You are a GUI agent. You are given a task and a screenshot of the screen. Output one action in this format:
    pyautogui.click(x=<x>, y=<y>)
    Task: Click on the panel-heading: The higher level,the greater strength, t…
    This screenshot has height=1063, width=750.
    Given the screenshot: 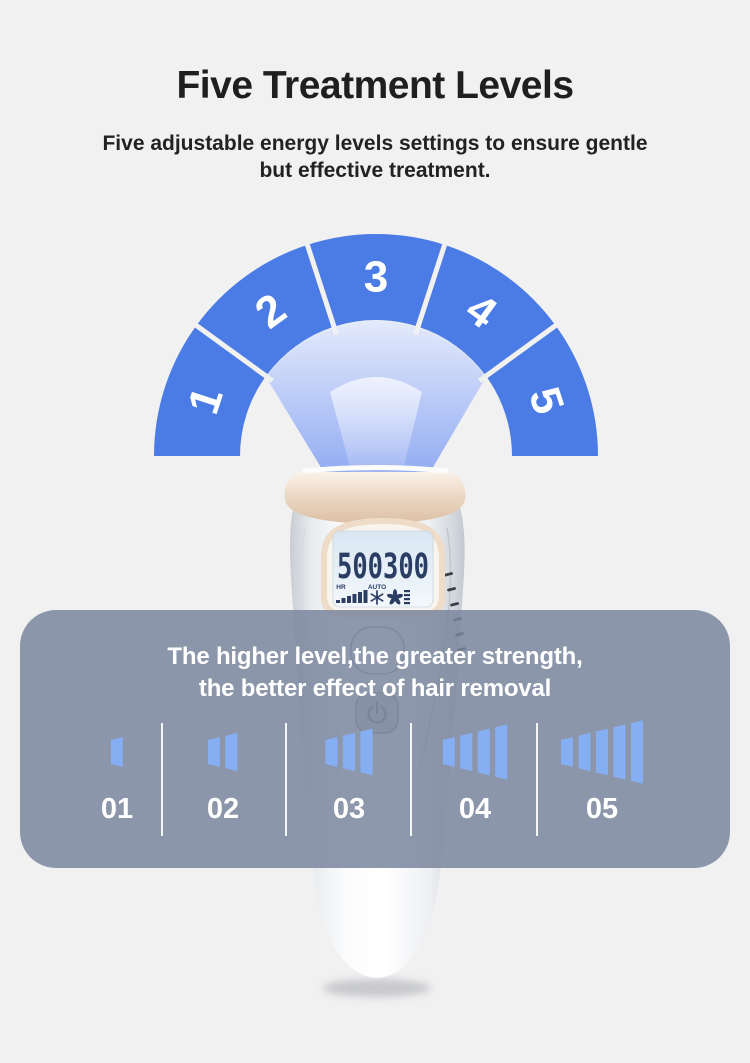 What is the action you would take?
    pyautogui.click(x=375, y=673)
    